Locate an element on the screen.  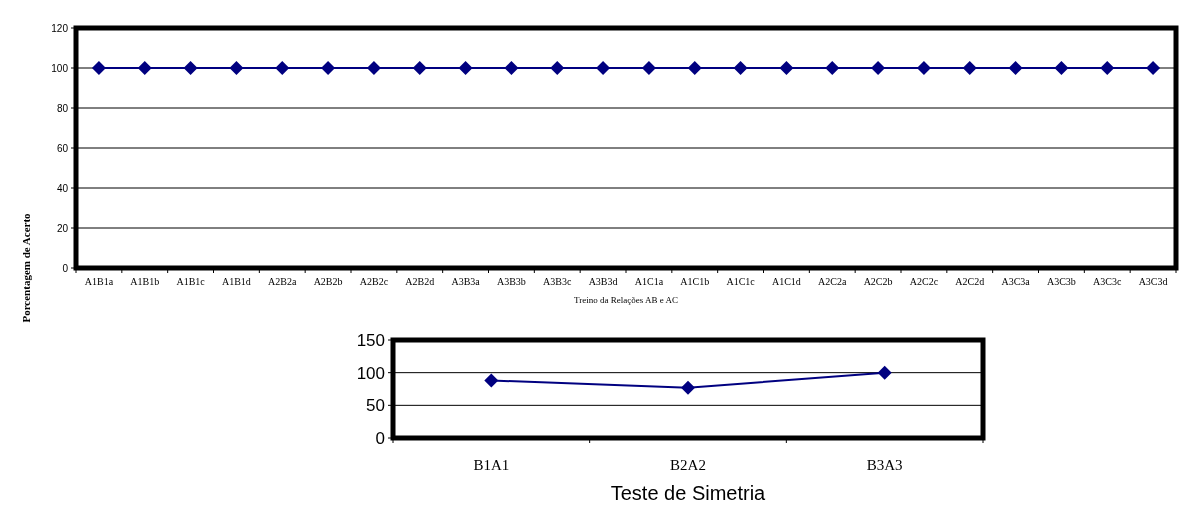
x-tick-label: A2B2a is located at coordinates (282, 281).